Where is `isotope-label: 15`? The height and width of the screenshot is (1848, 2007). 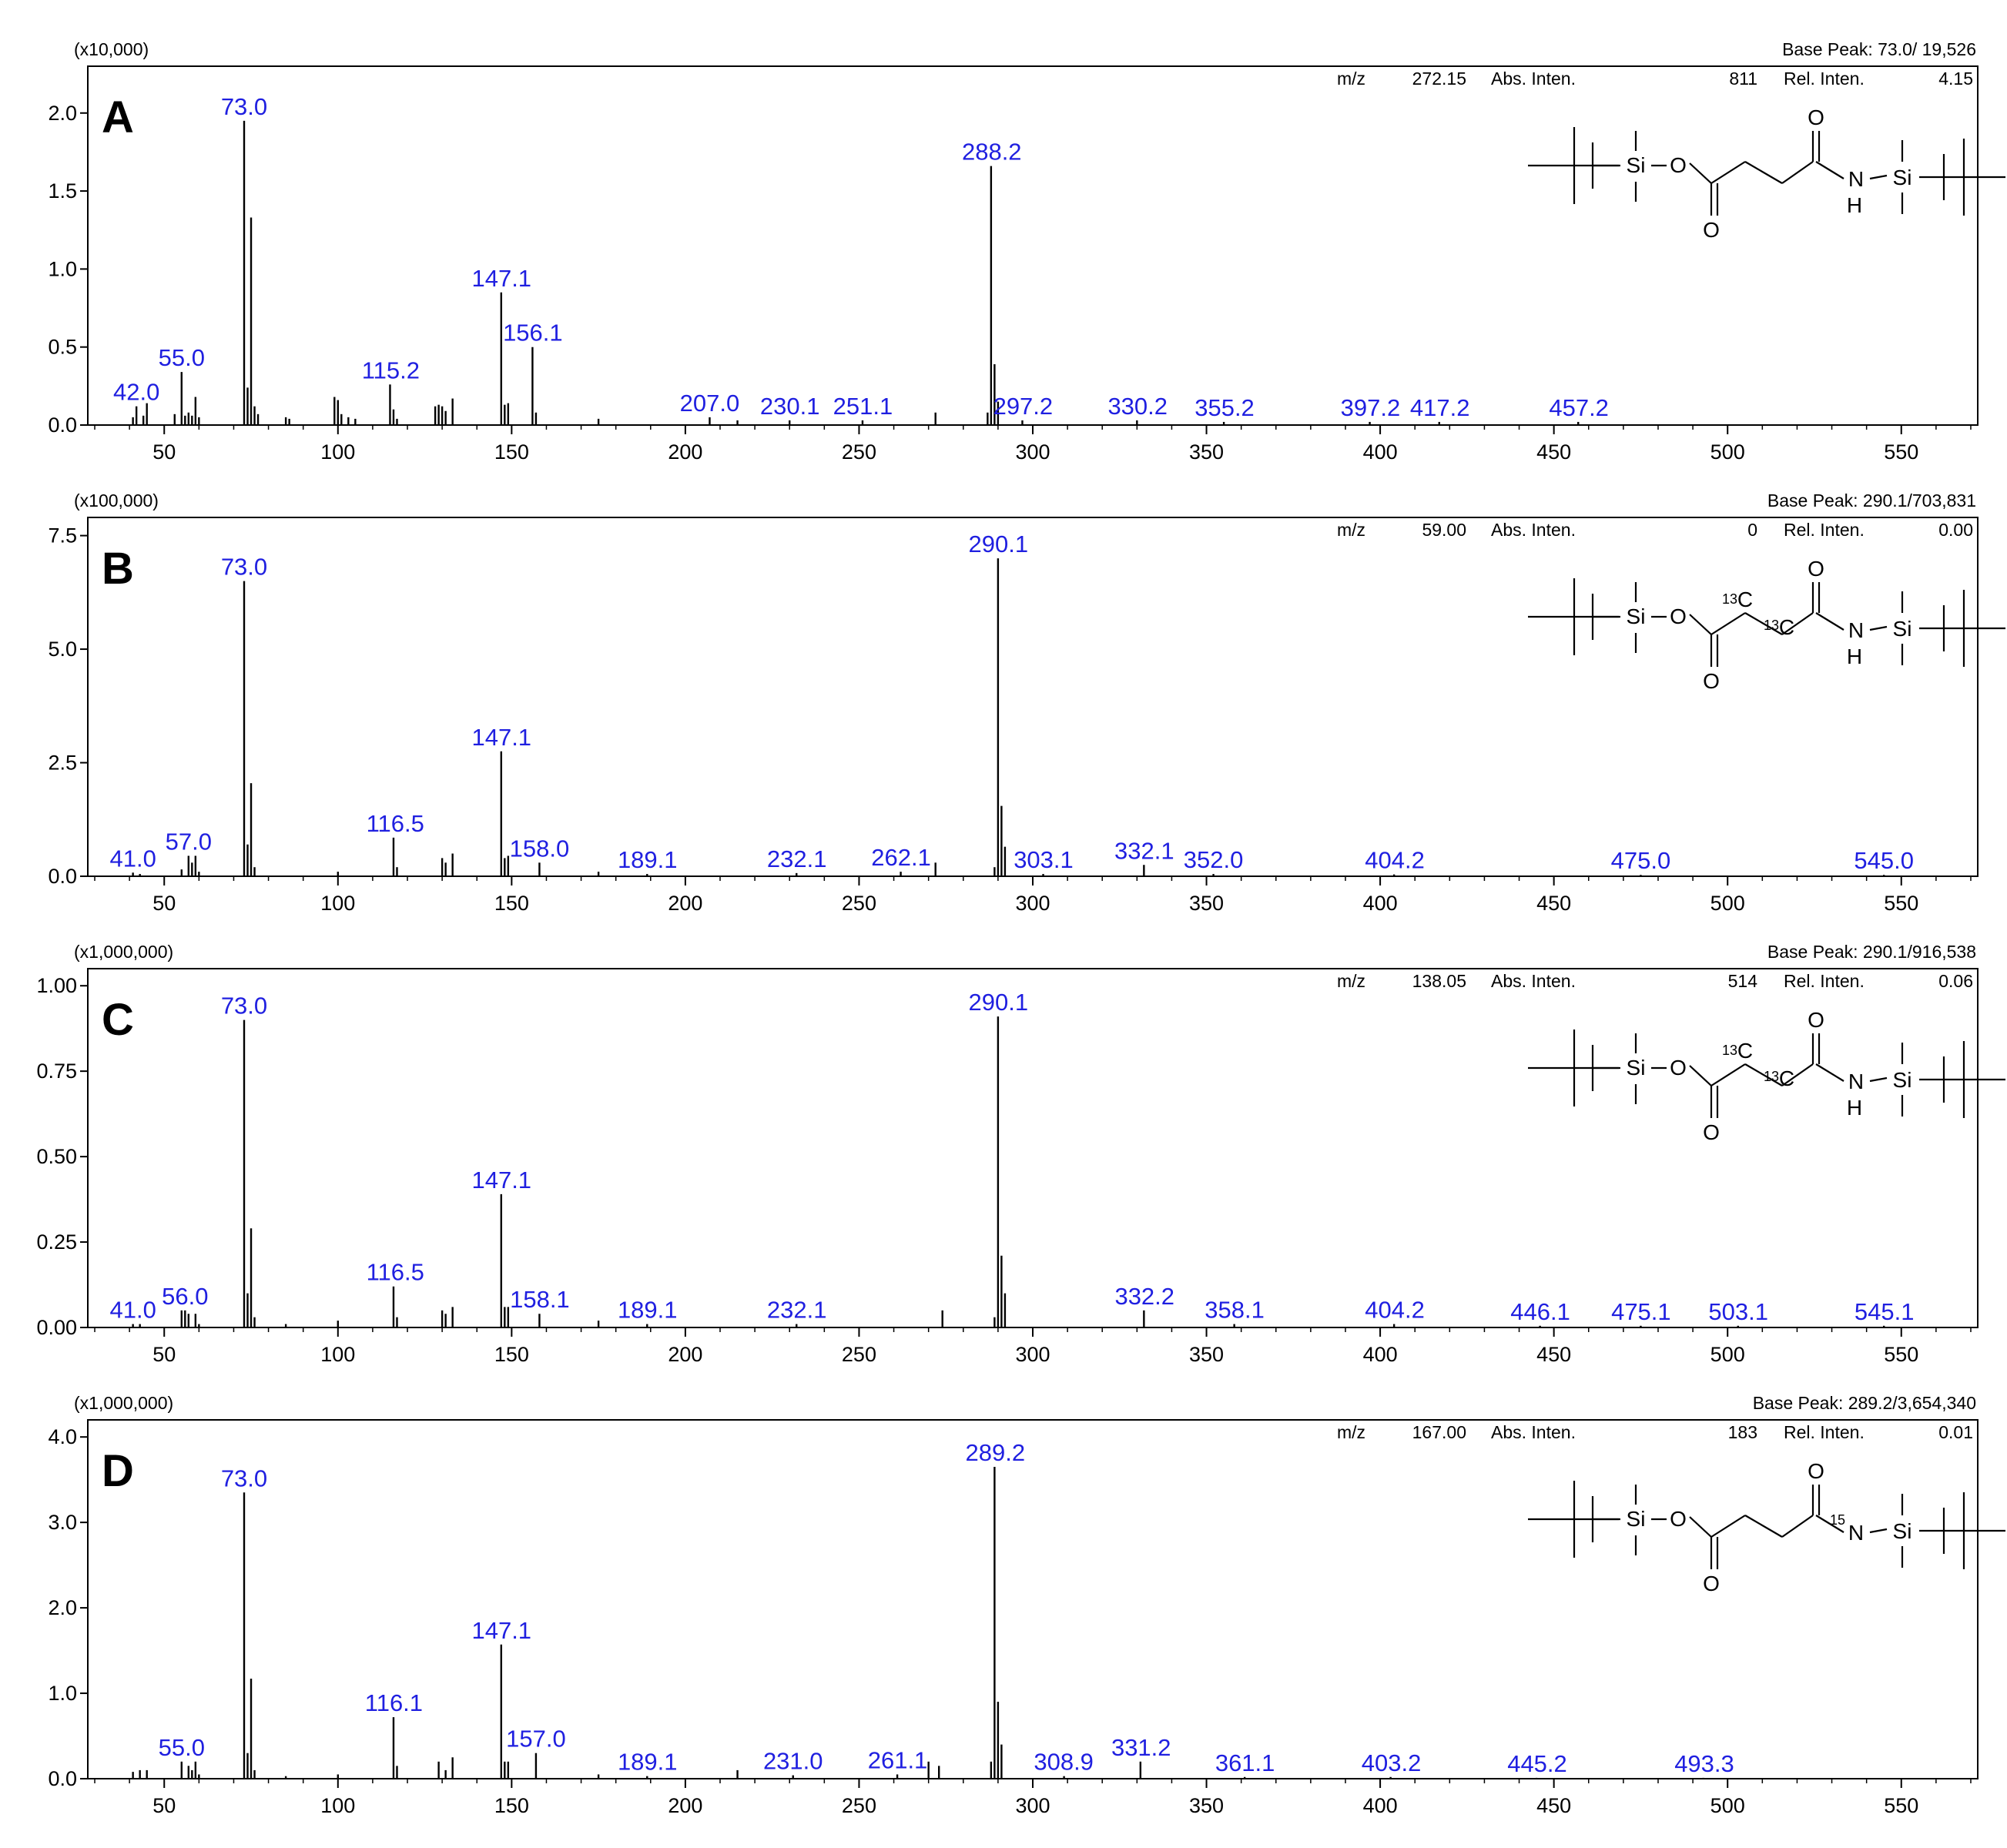
isotope-label: 15 is located at coordinates (1837, 1520).